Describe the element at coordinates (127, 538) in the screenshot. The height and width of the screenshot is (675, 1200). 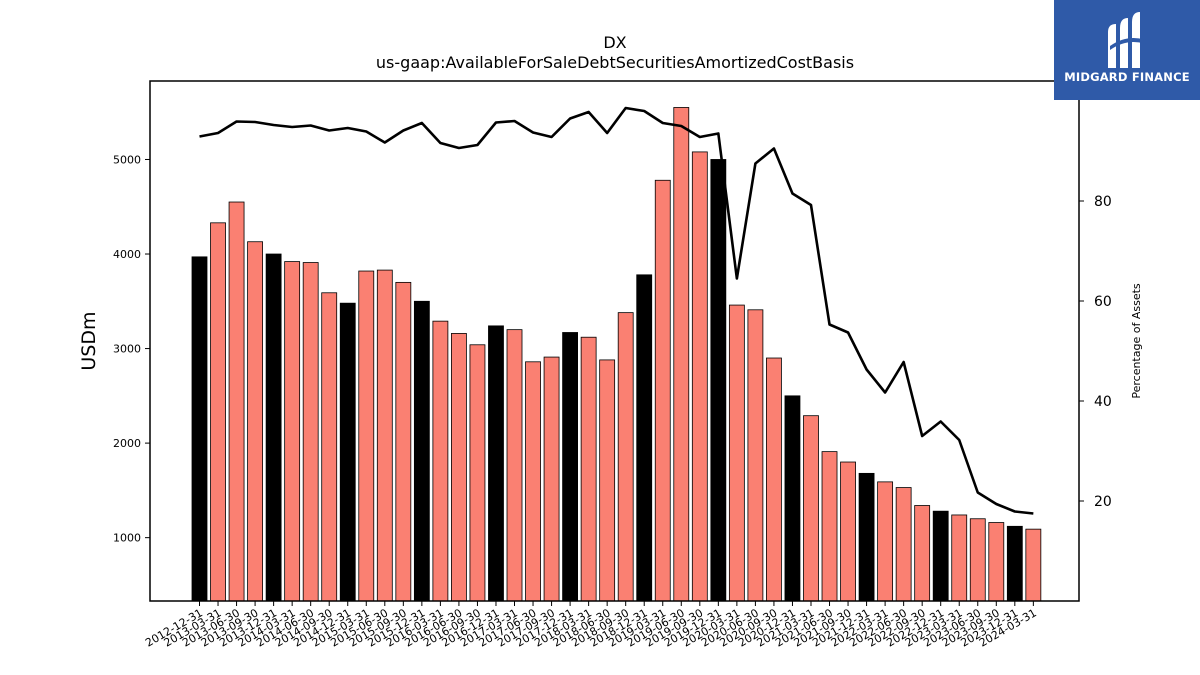
I see `y-tick-label: 1000` at that location.